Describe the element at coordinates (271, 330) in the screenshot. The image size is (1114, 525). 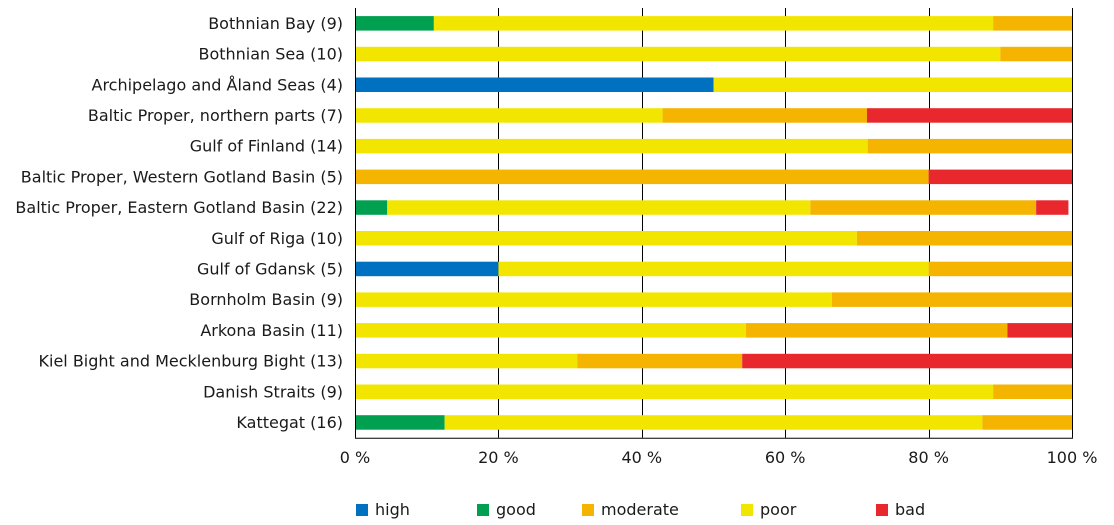
I see `category-label-arkona-basin-11: Arkona Basin (11)` at that location.